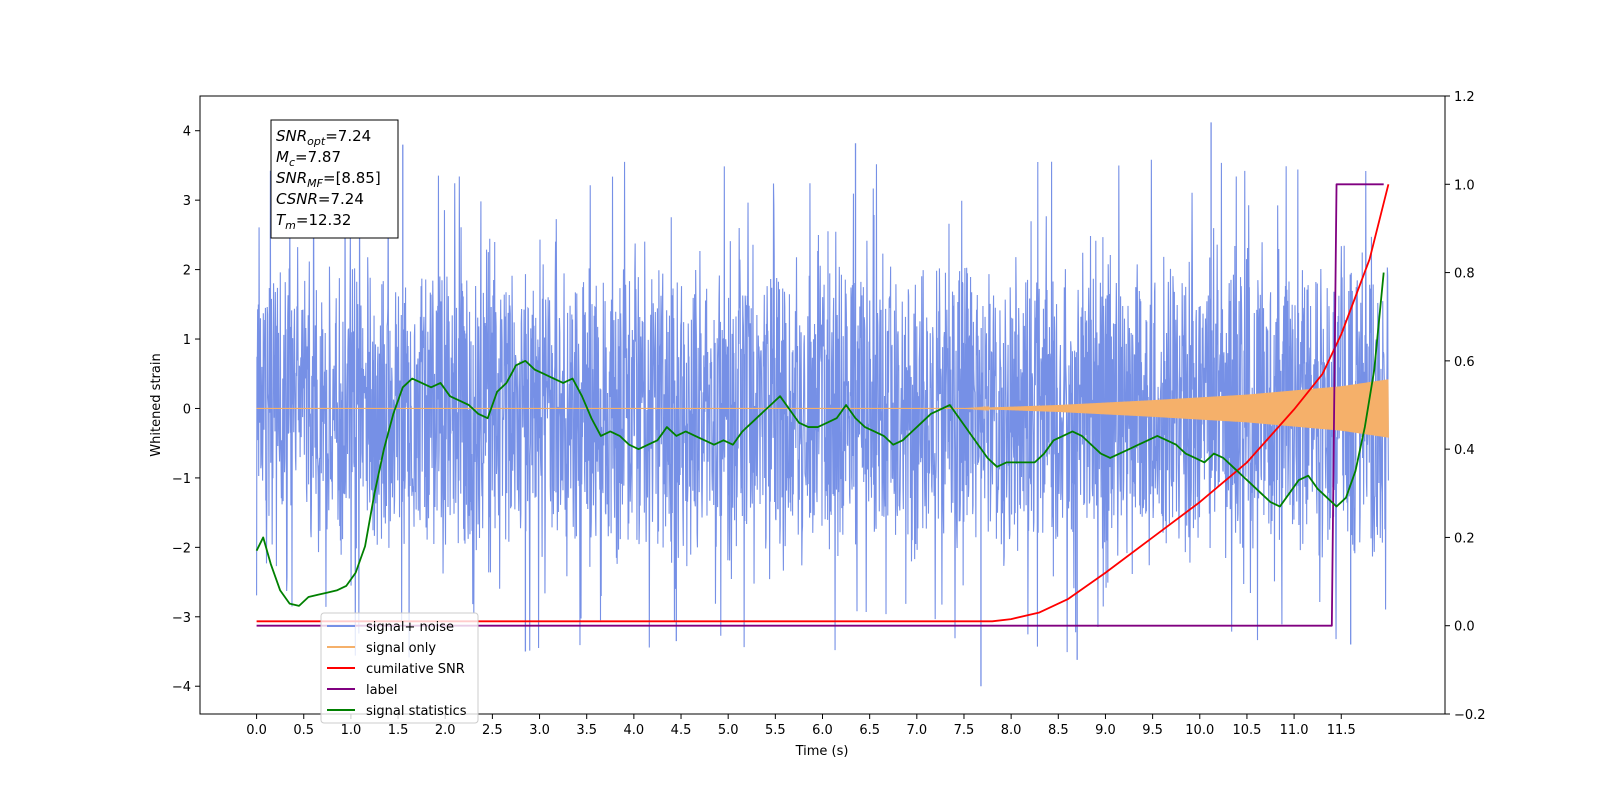  I want to click on x-tick-label: 6.0, so click(822, 730).